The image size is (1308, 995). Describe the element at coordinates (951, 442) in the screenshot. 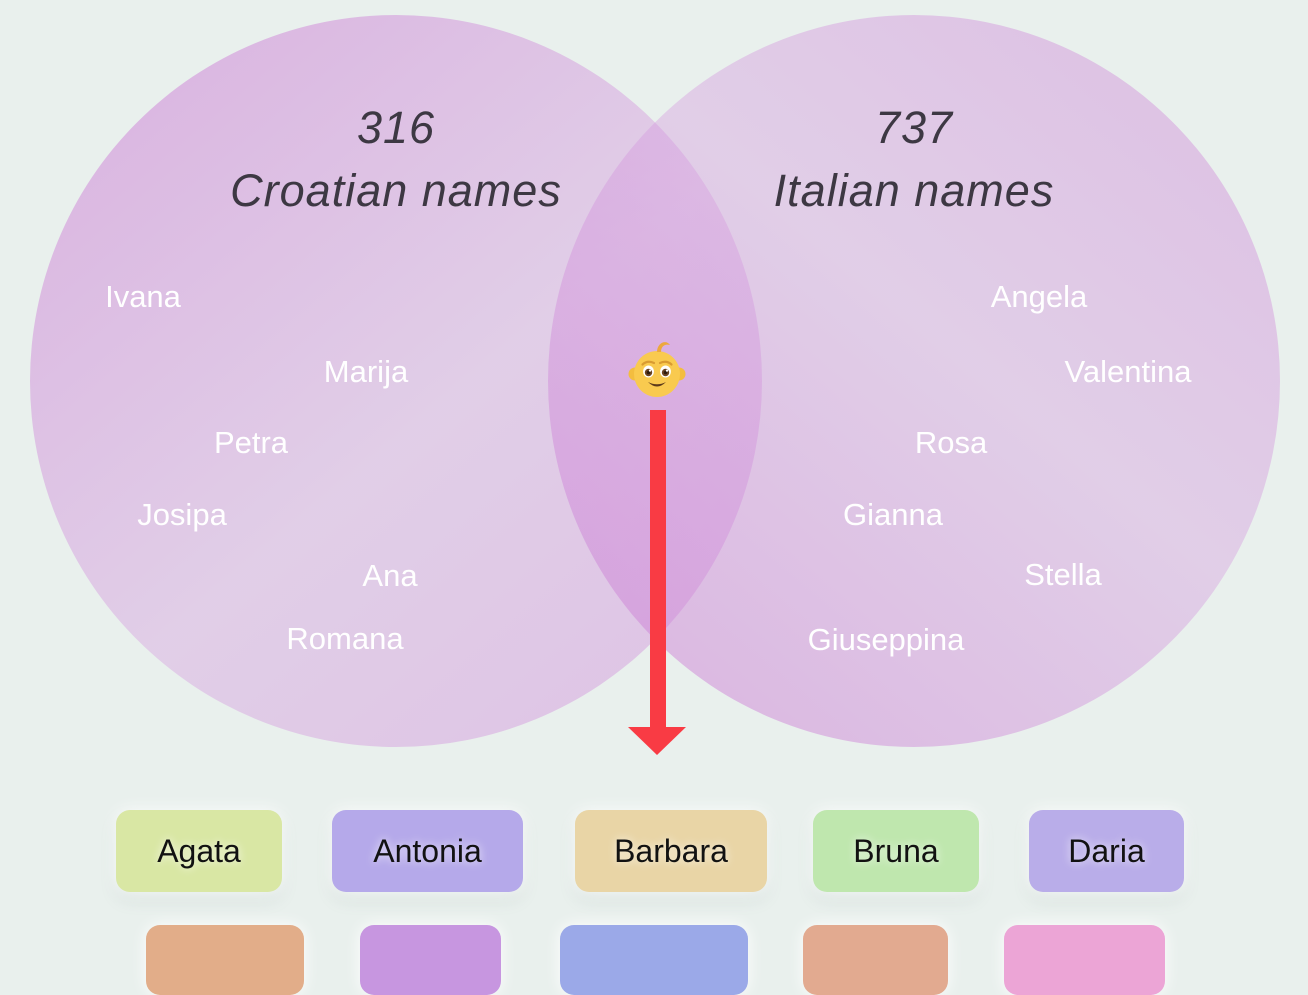

I see `italian-name: Rosa` at that location.